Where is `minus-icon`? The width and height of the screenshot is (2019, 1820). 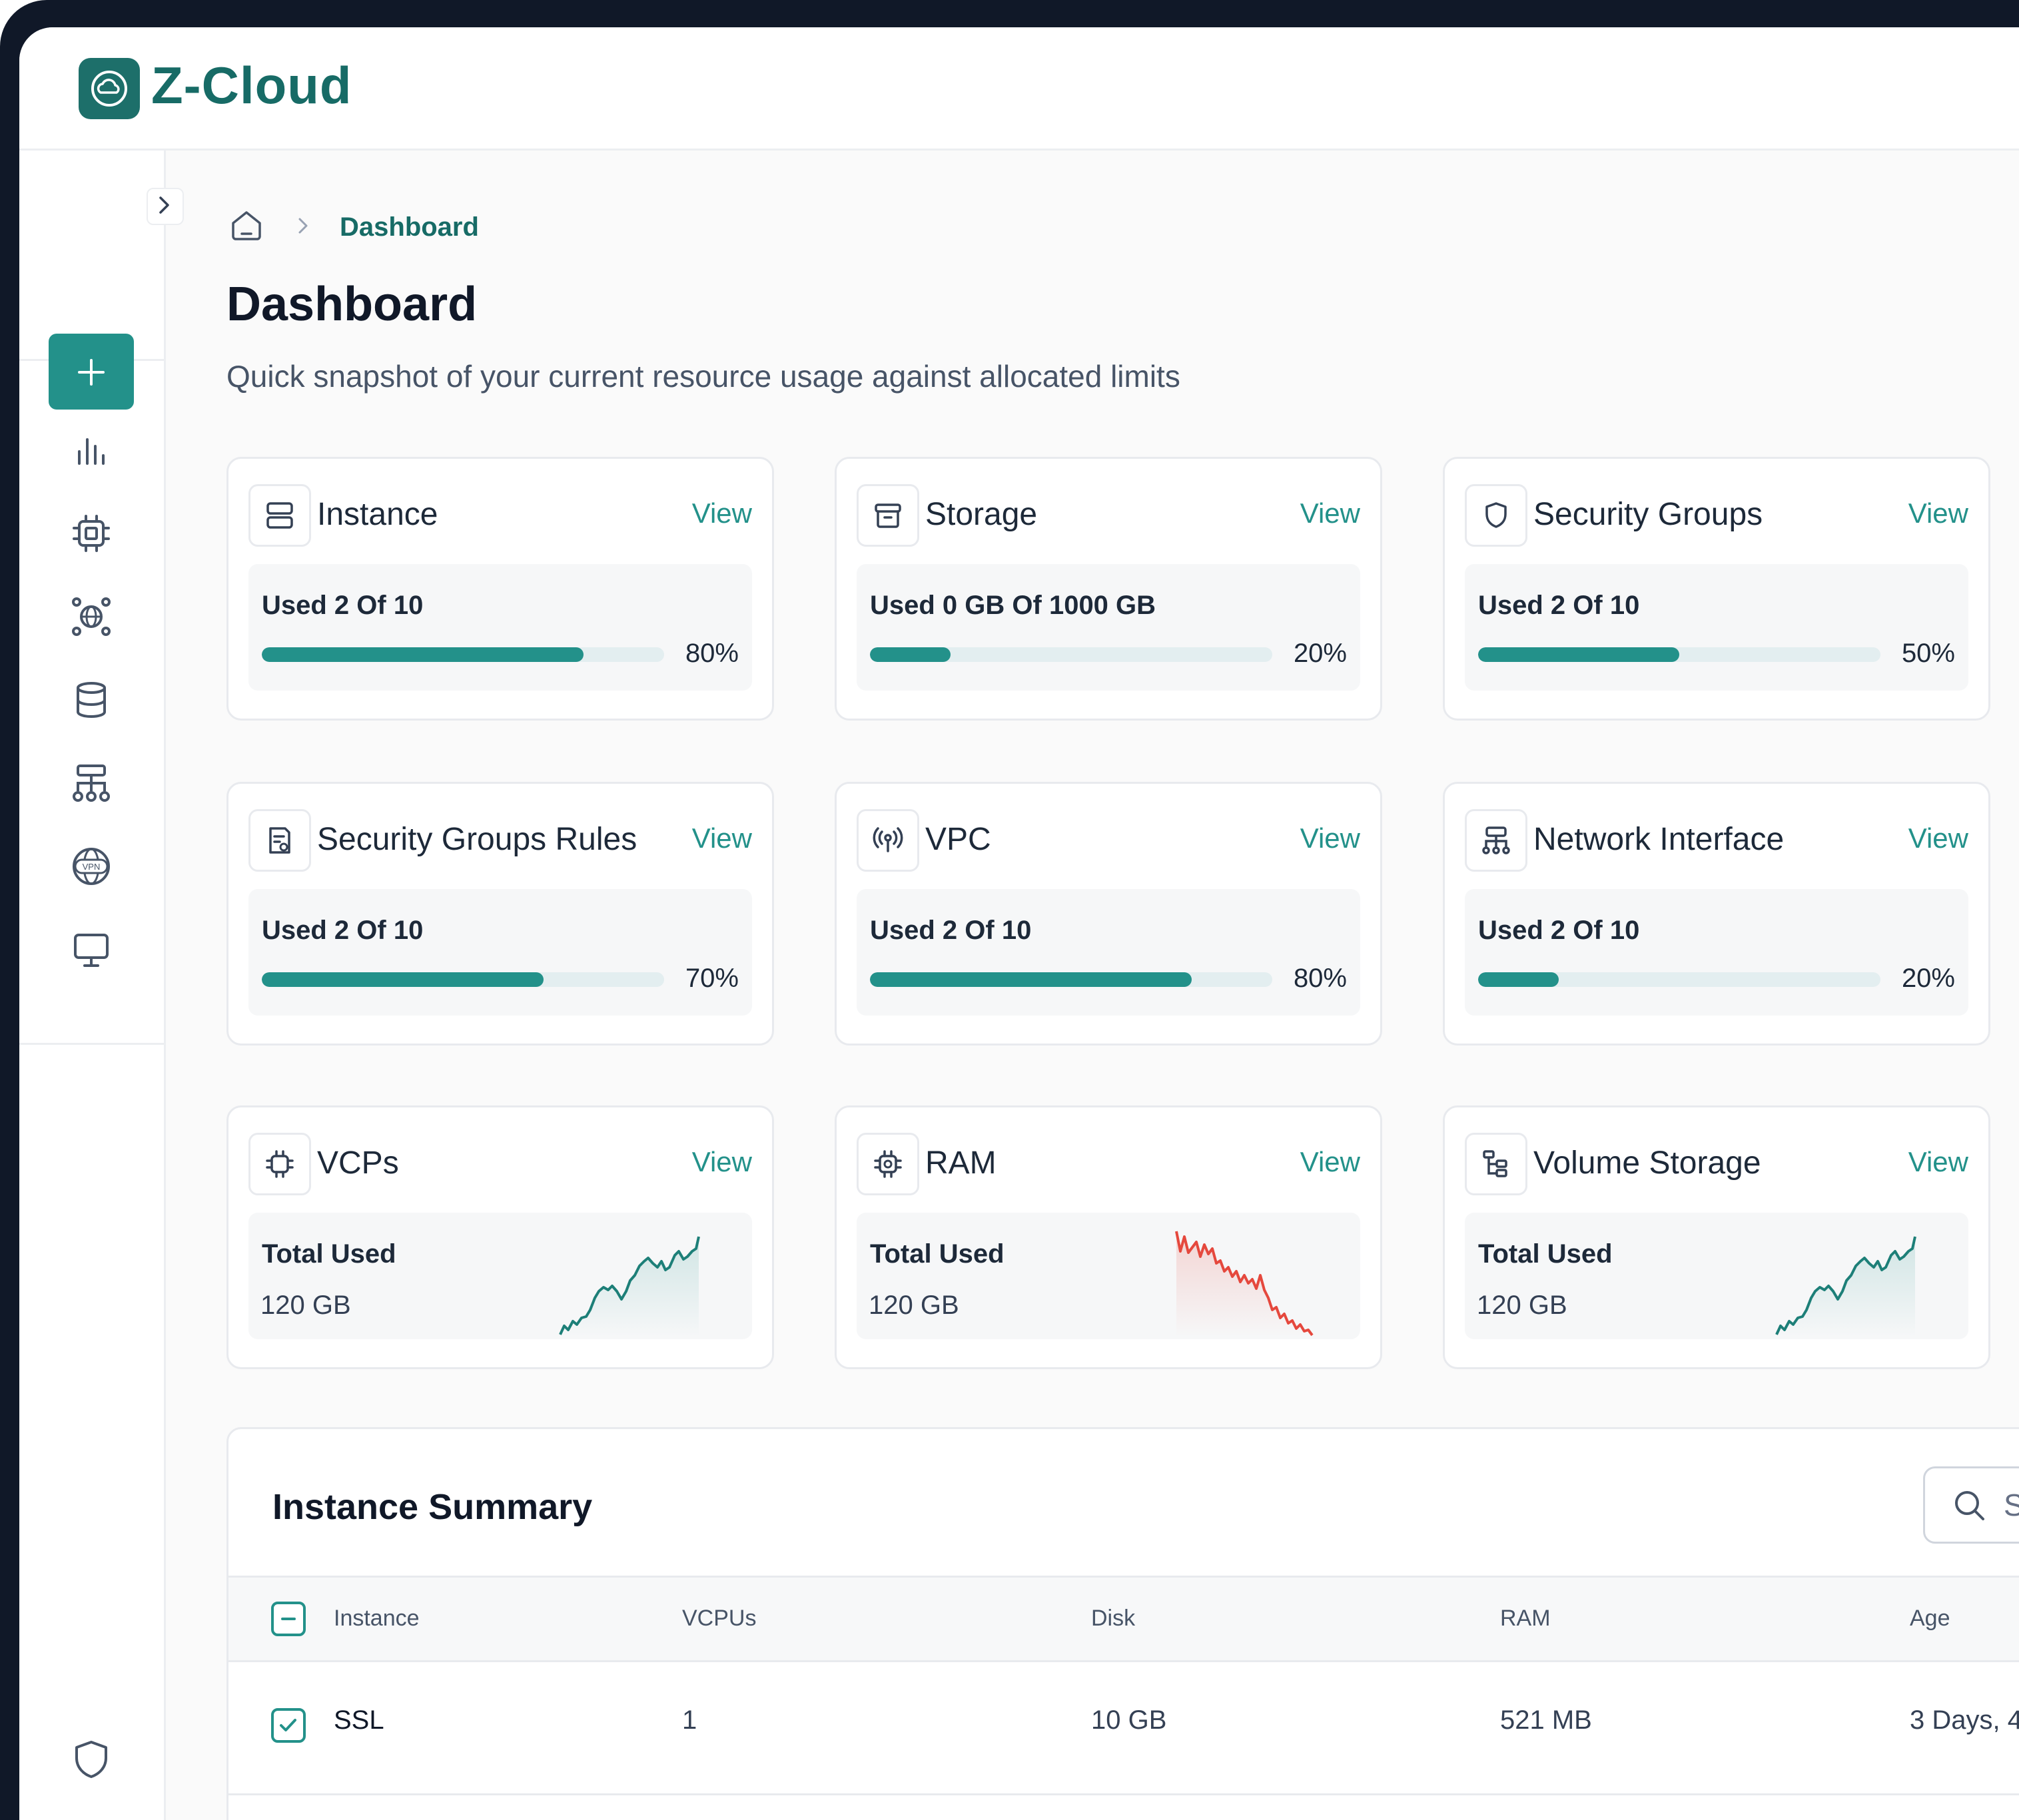 minus-icon is located at coordinates (288, 1619).